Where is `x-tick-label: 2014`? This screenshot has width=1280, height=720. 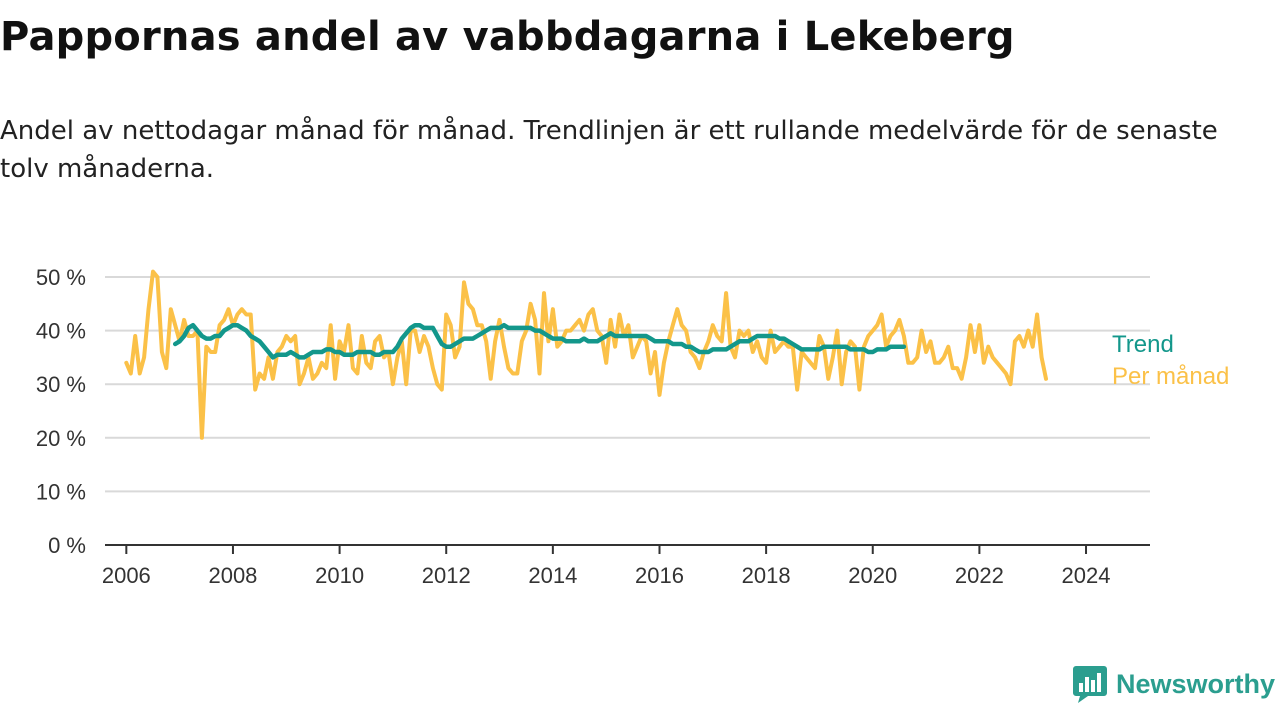
x-tick-label: 2014 is located at coordinates (552, 575).